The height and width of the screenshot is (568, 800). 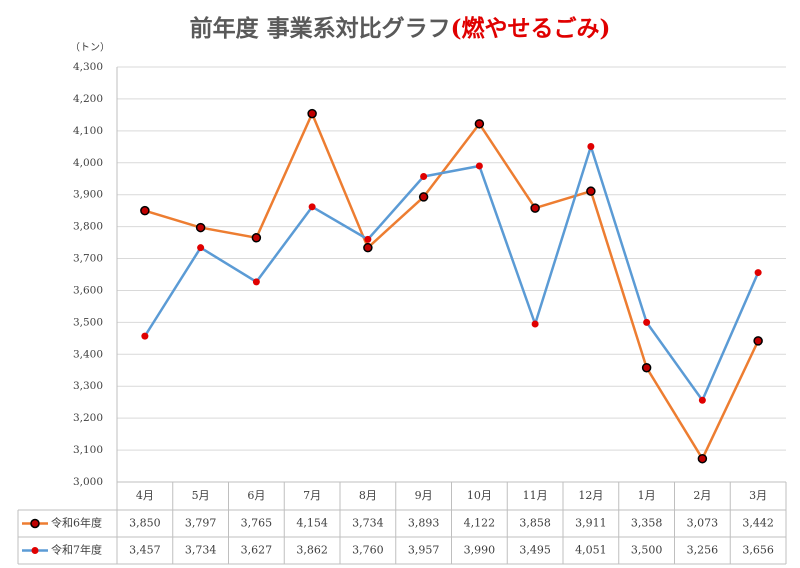 I want to click on table-value: 3,957, so click(x=424, y=550).